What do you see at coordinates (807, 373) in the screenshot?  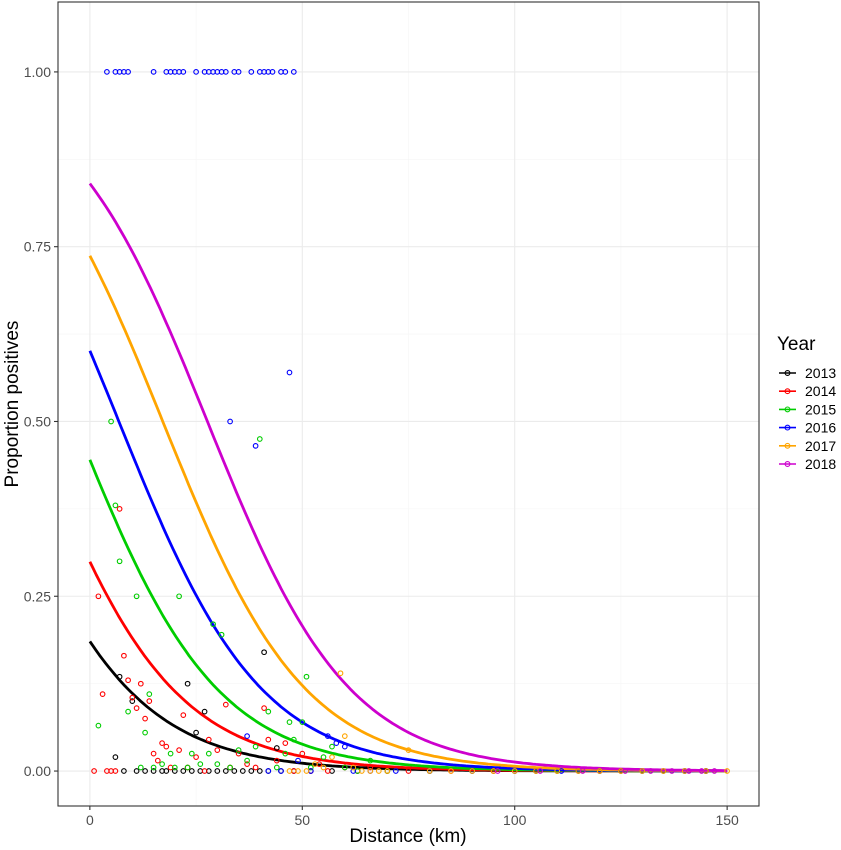 I see `legend-item-2013: 2013` at bounding box center [807, 373].